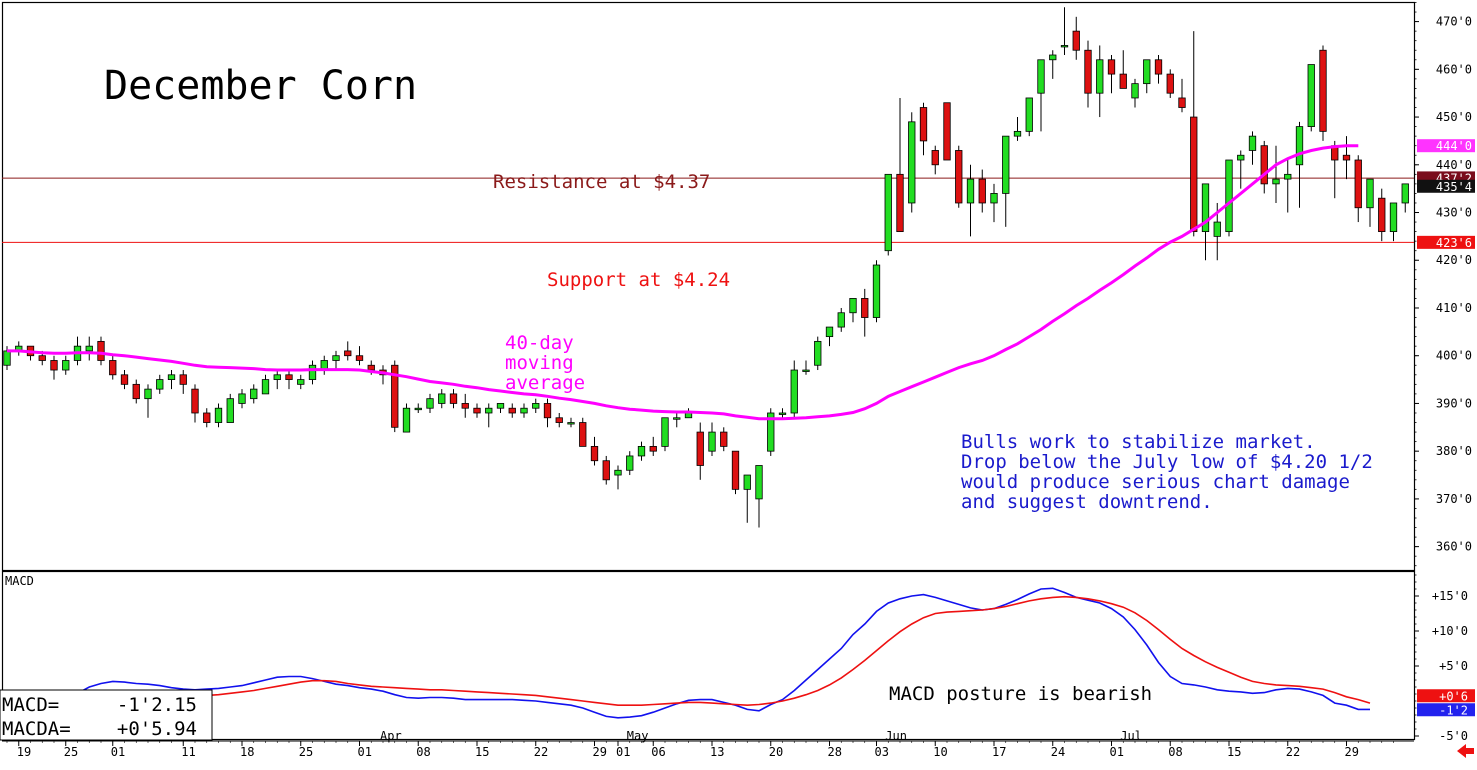  What do you see at coordinates (658, 752) in the screenshot?
I see `date-axis-tick-label: 06` at bounding box center [658, 752].